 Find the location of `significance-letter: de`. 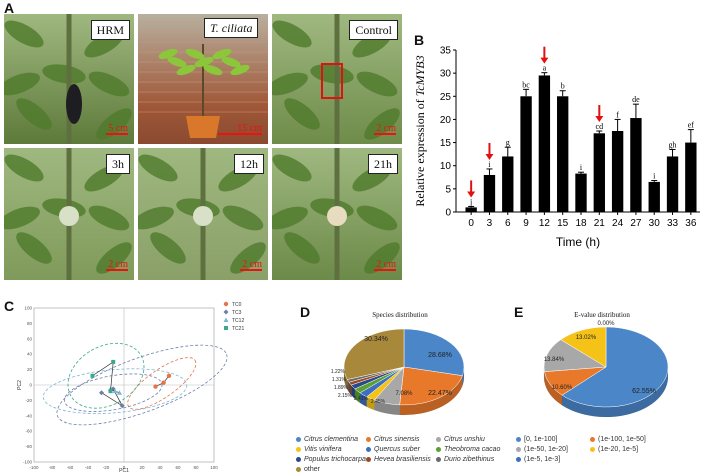

significance-letter: de is located at coordinates (636, 99).